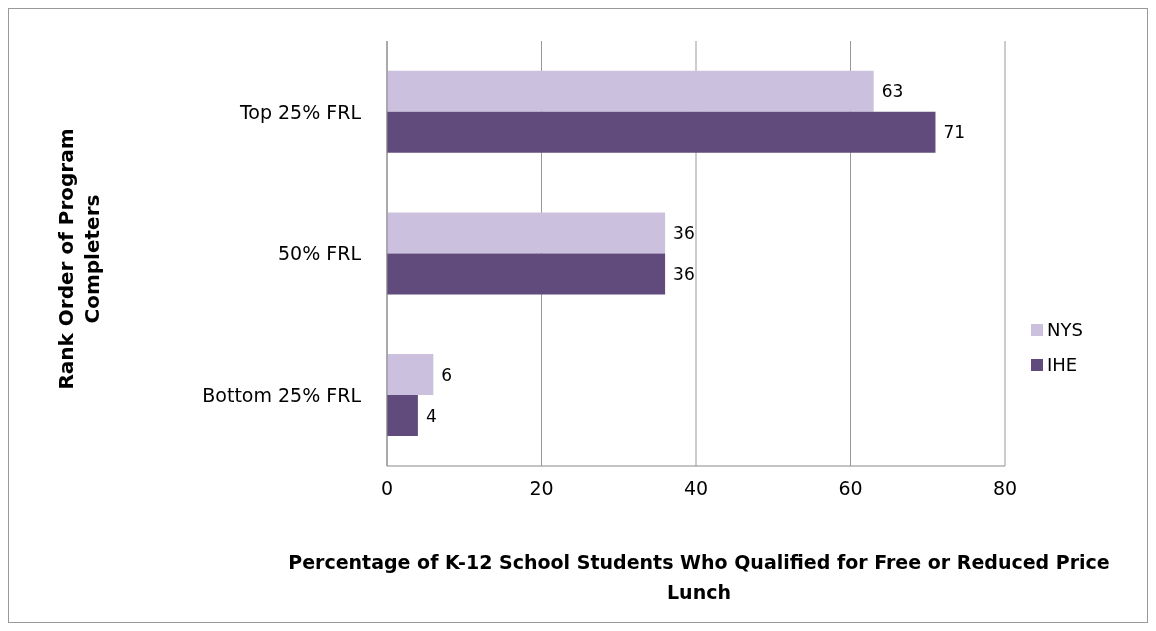  Describe the element at coordinates (1065, 329) in the screenshot. I see `legend-label: NYS` at that location.